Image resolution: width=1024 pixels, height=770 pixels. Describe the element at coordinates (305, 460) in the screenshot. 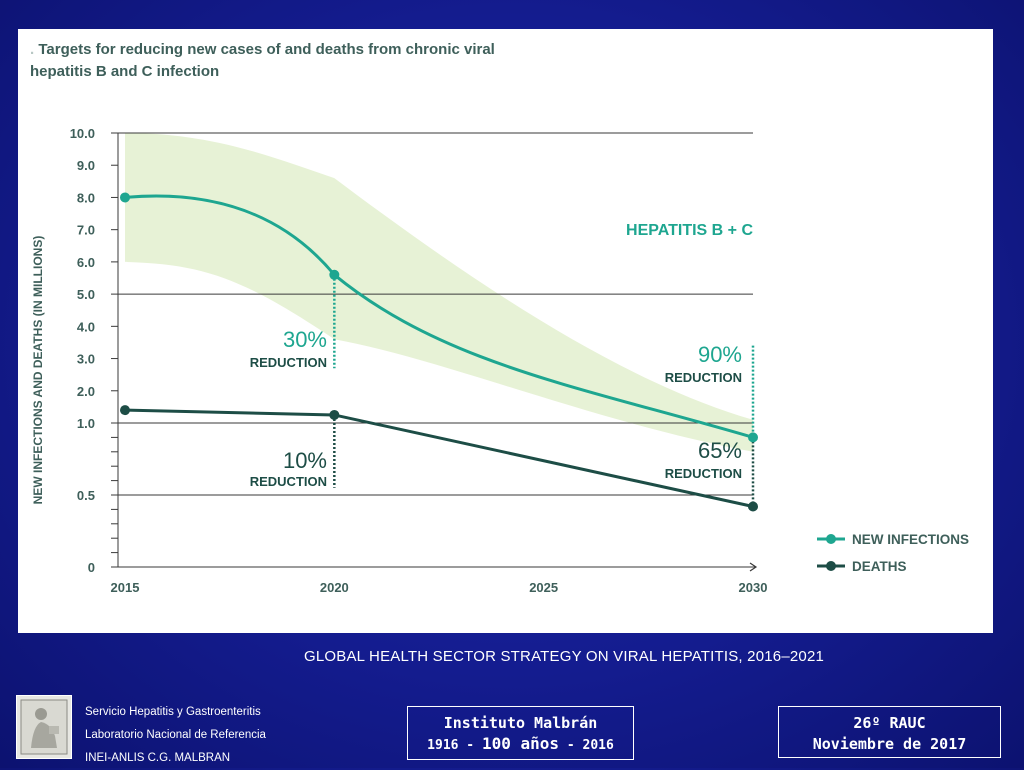

I see `reduction-percent-label: 10%` at that location.